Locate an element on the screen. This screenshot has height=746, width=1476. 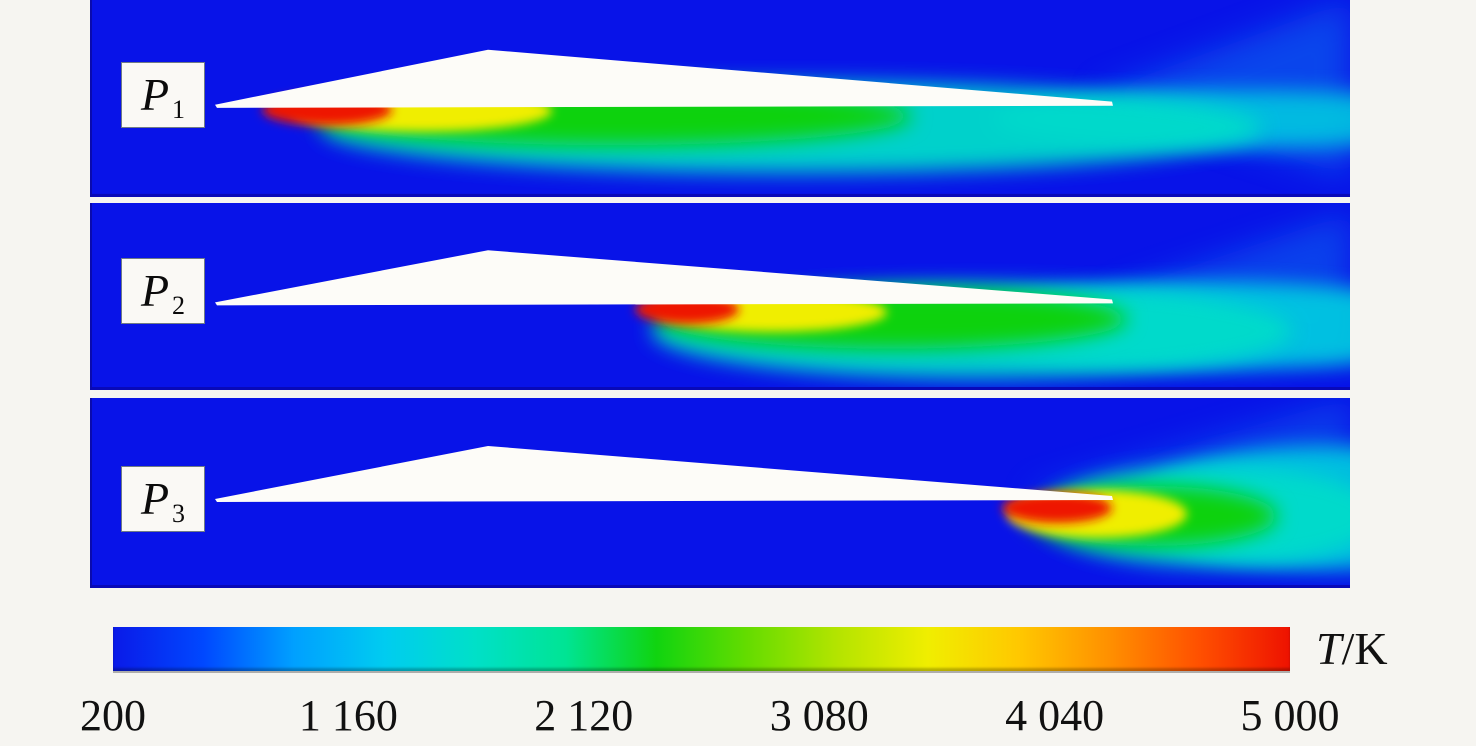
colorbar-gradient is located at coordinates (701, 649).